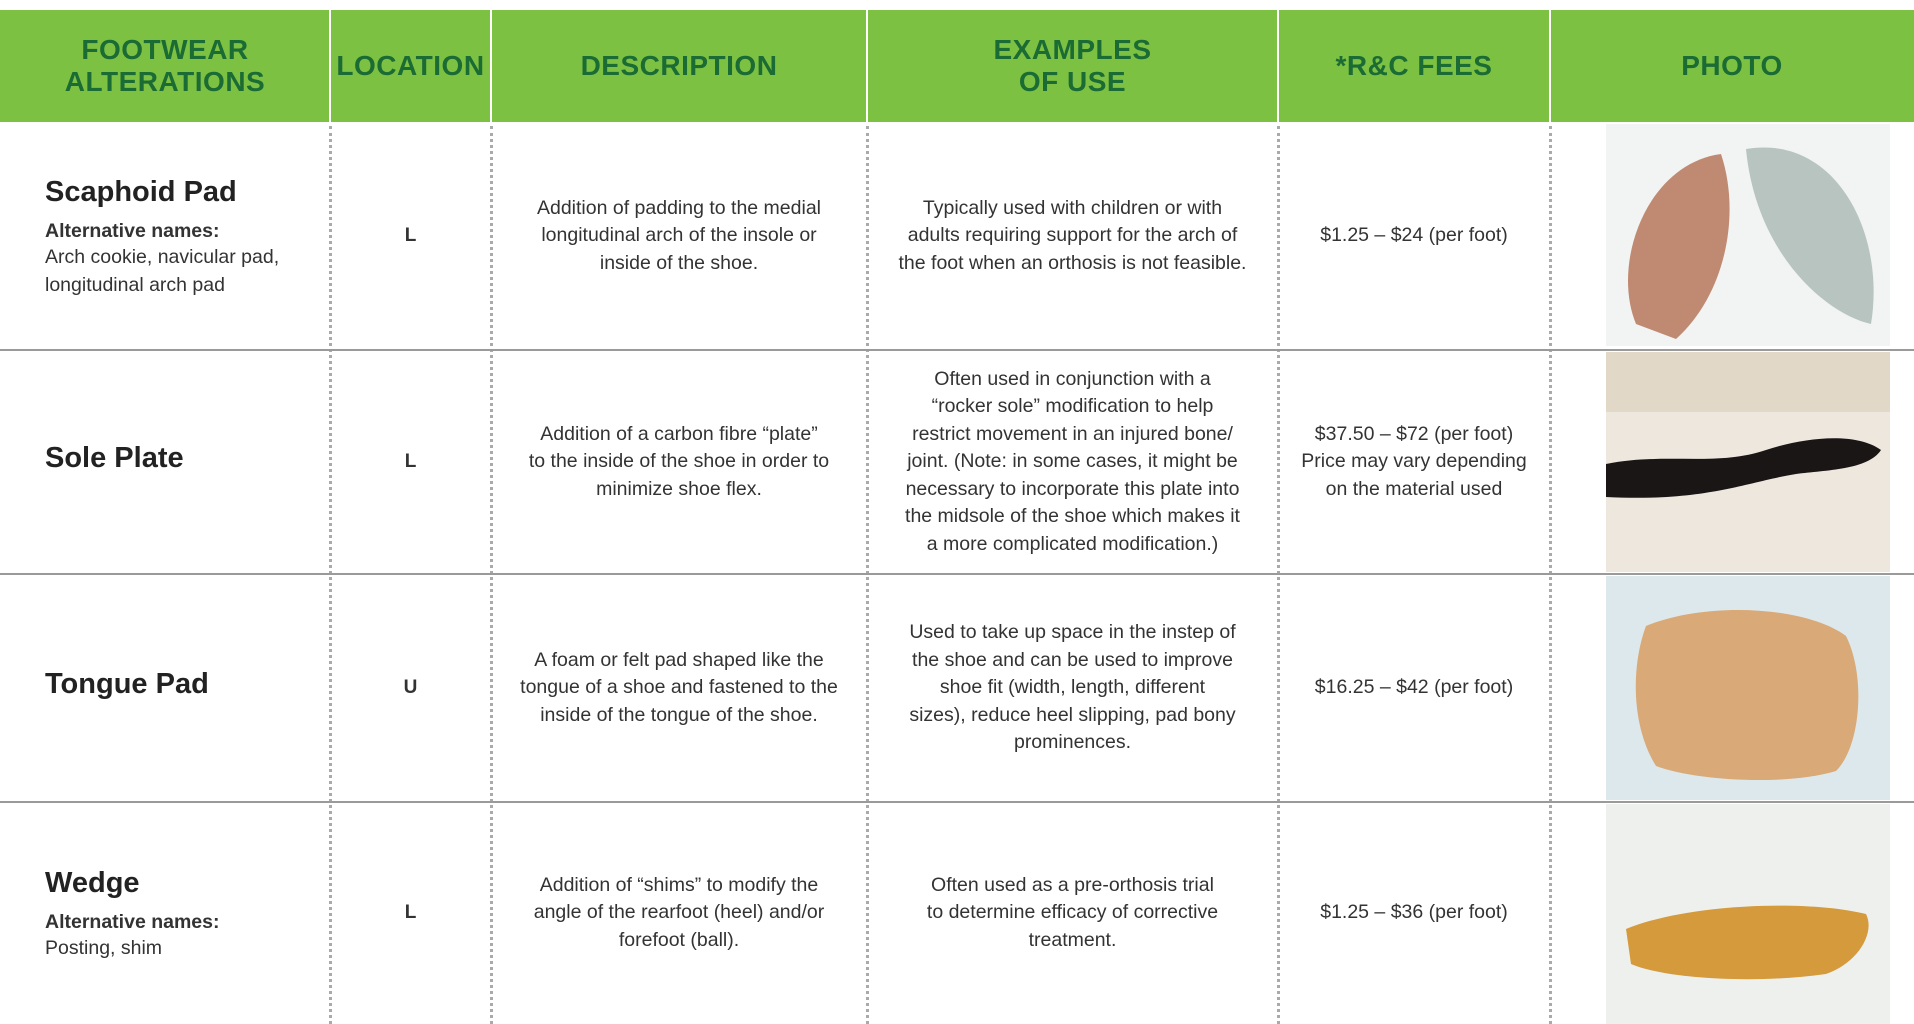 This screenshot has width=1914, height=1024. I want to click on alt-names: longitudinal arch pad, so click(135, 284).